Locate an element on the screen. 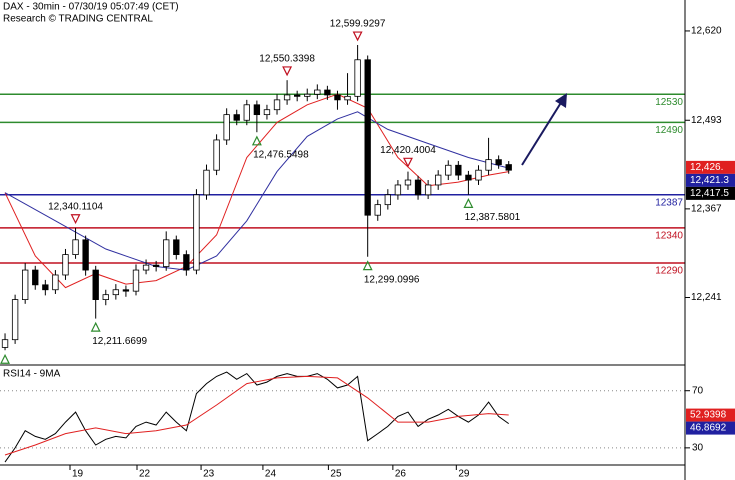 Image resolution: width=735 pixels, height=480 pixels. pivot-label: 12,340.1104 is located at coordinates (75, 206).